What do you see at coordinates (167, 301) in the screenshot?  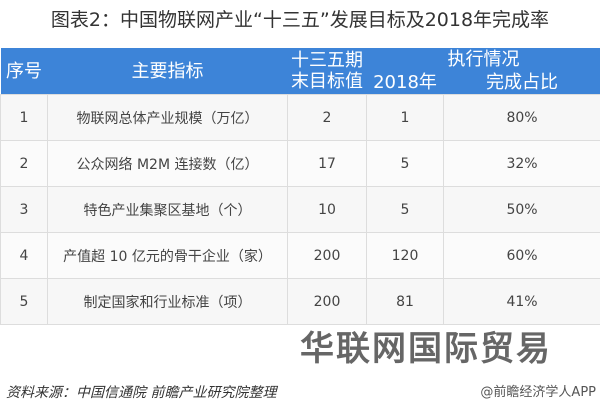 I see `cell-name: 制定国家和行业标准（项）` at bounding box center [167, 301].